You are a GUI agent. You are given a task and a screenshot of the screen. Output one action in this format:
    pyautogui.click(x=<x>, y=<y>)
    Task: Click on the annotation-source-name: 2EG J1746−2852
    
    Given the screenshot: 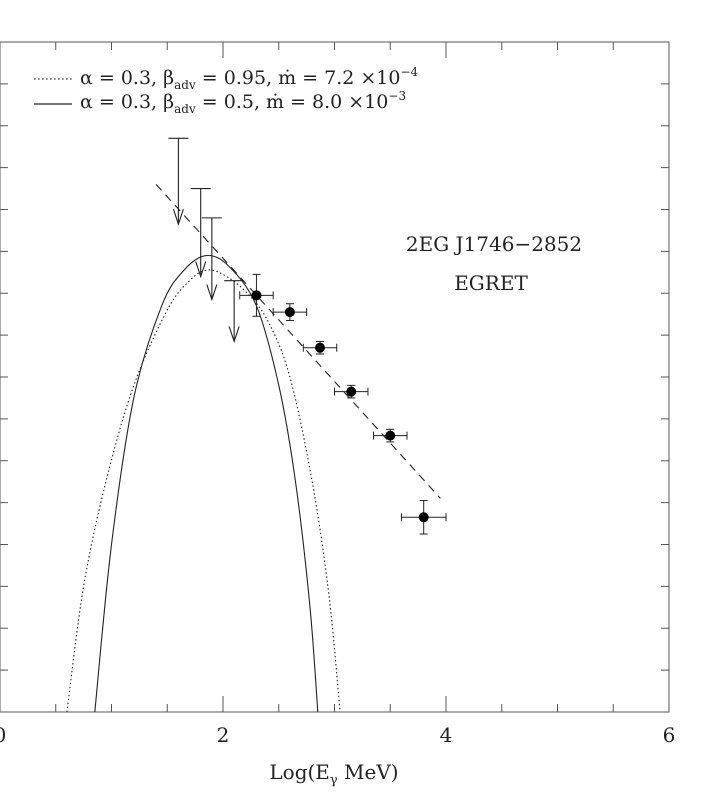 What is the action you would take?
    pyautogui.click(x=494, y=244)
    